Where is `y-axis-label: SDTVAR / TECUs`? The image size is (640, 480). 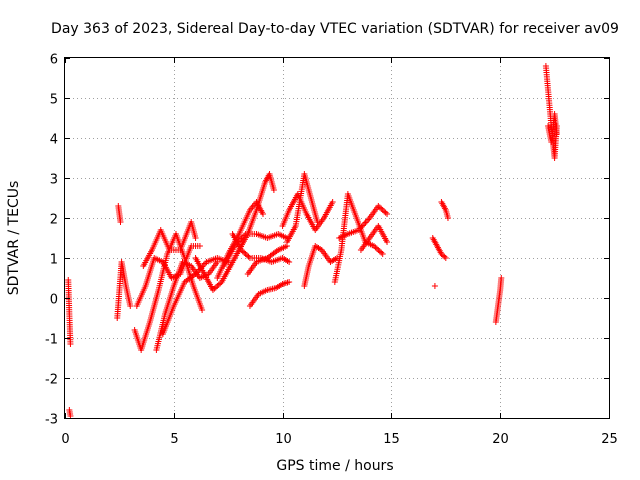 y-axis-label: SDTVAR / TECUs is located at coordinates (14, 238).